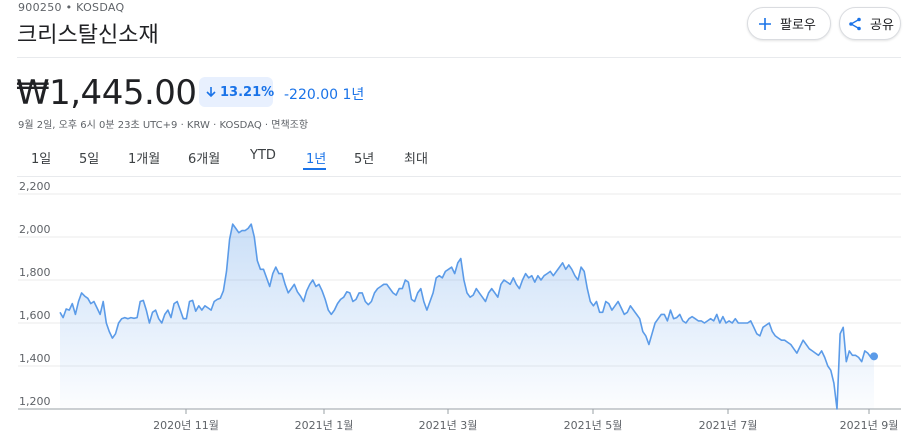 The height and width of the screenshot is (440, 921). I want to click on y-tick-label: 1,800, so click(35, 272).